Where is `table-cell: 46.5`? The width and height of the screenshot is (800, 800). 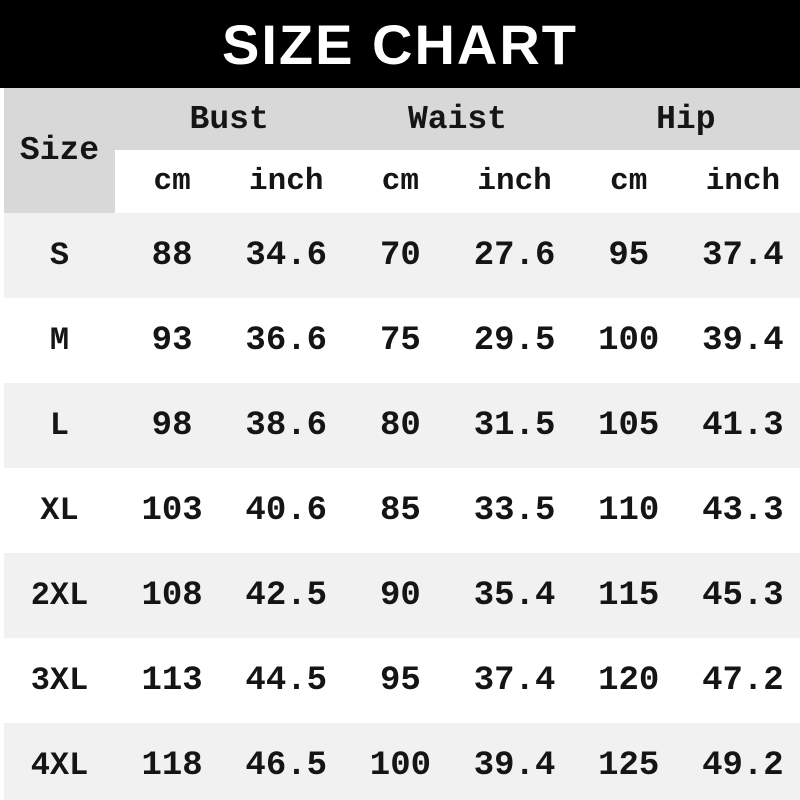 table-cell: 46.5 is located at coordinates (286, 761).